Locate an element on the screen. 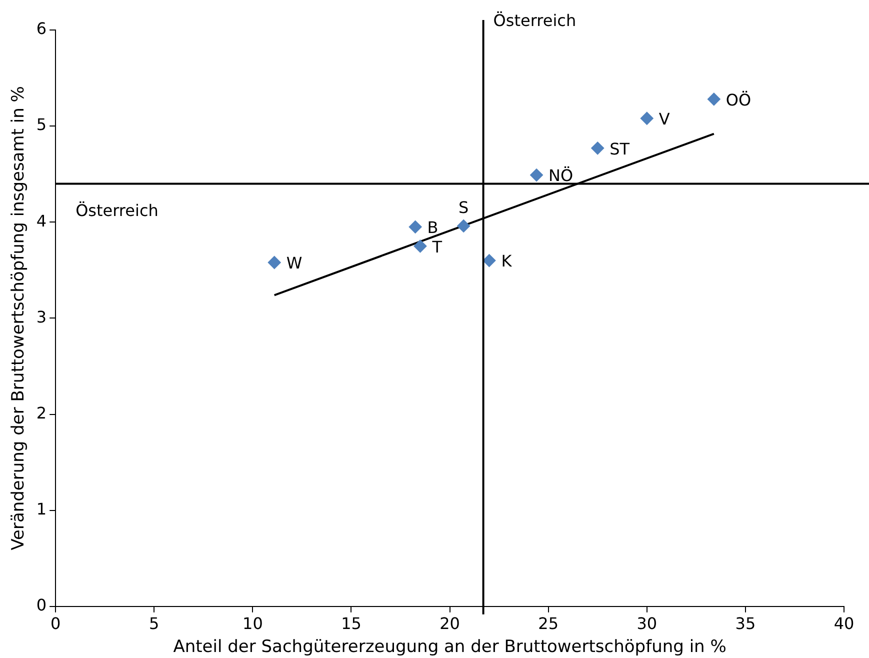 The image size is (869, 658). y-tick-label: 3 is located at coordinates (41, 316).